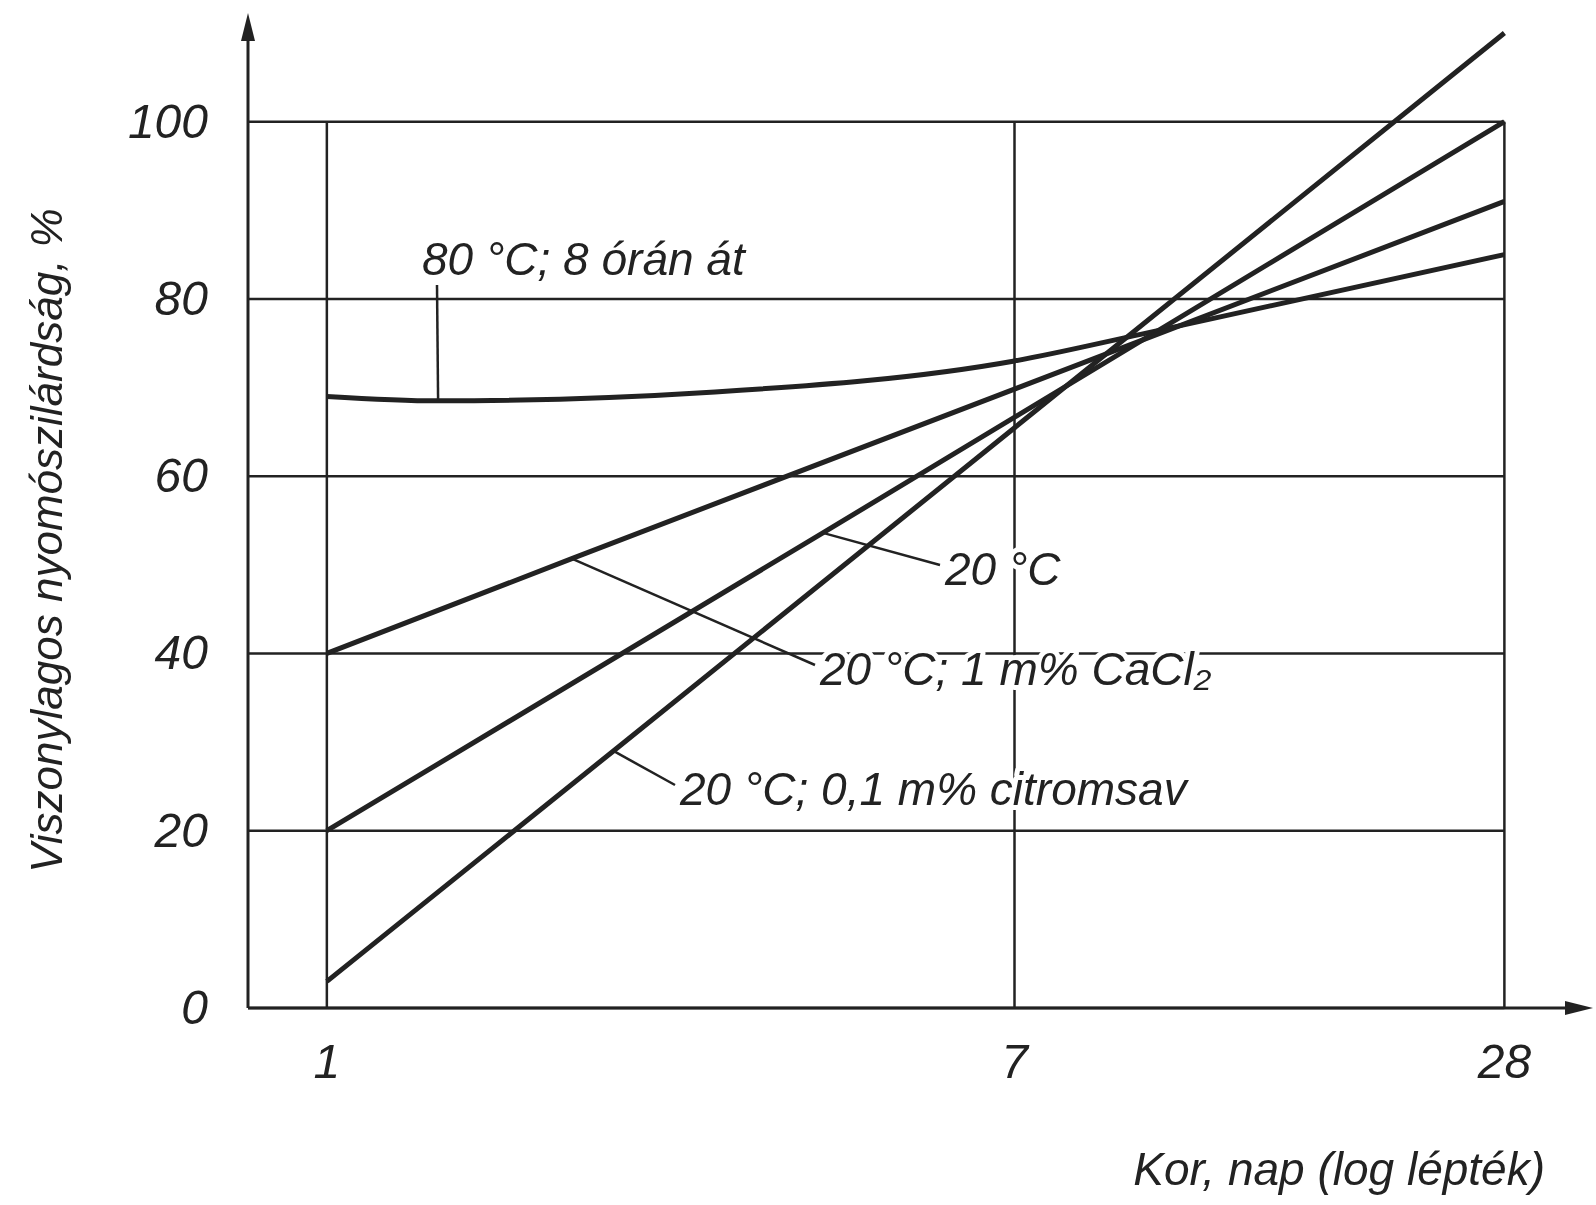 The width and height of the screenshot is (1596, 1205). Describe the element at coordinates (327, 1061) in the screenshot. I see `x-tick-label: 1` at that location.